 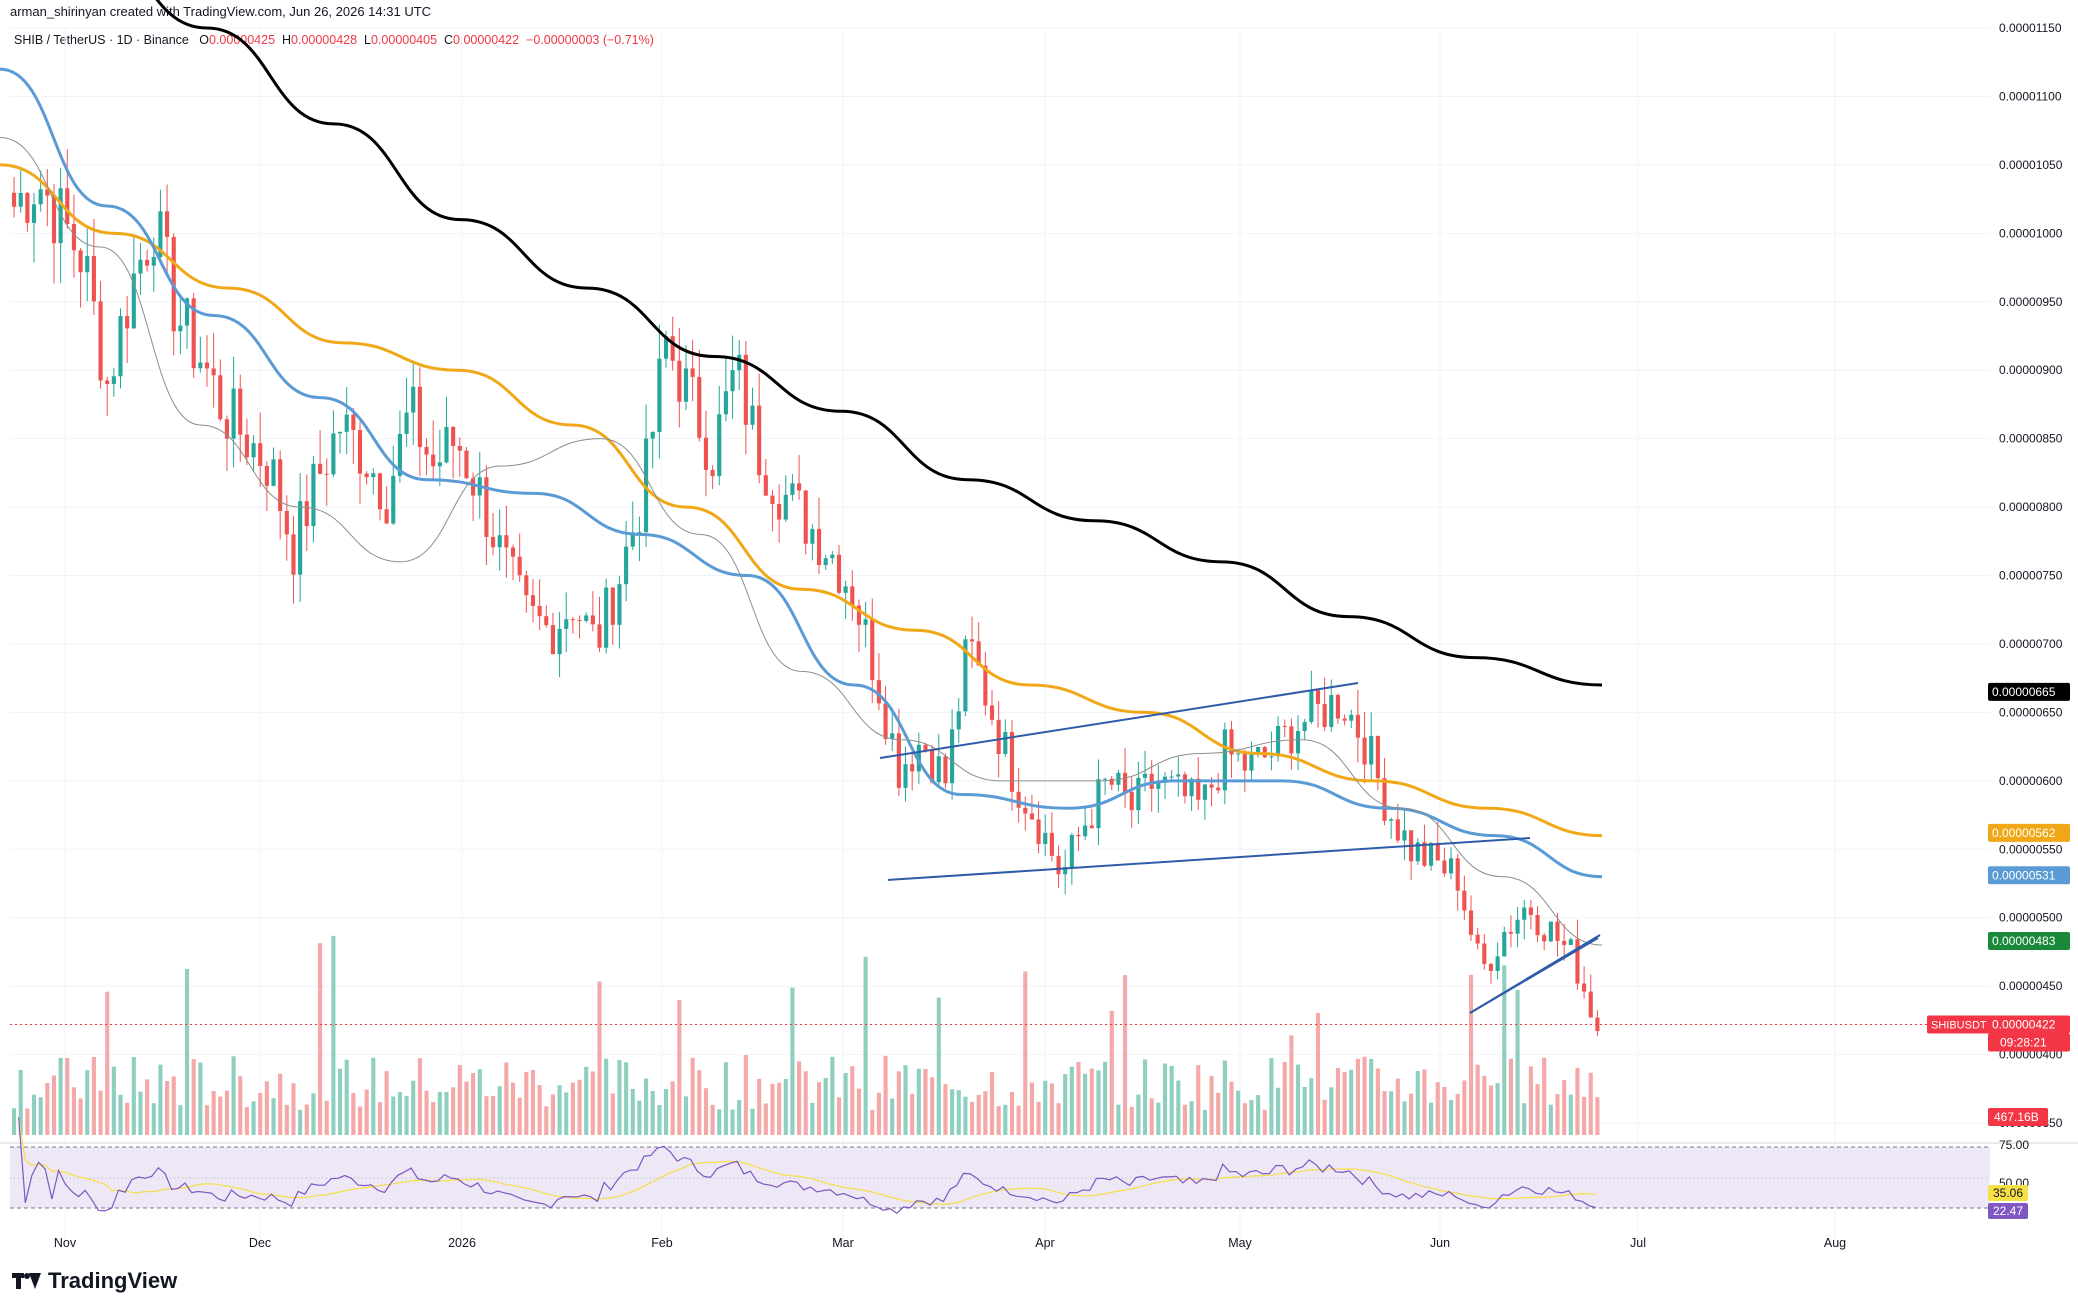 What do you see at coordinates (2031, 439) in the screenshot?
I see `y-tick-label: 0.00000850` at bounding box center [2031, 439].